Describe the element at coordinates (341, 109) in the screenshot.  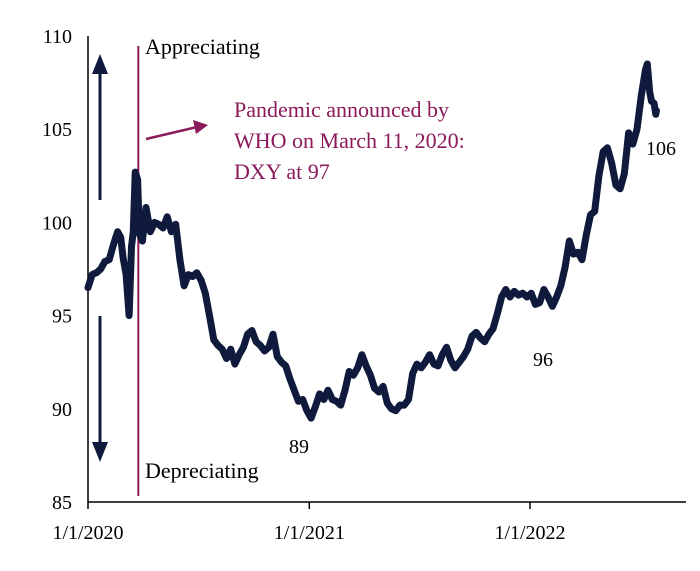
I see `pandemic-annotation-line-1: Pandemic announced by` at that location.